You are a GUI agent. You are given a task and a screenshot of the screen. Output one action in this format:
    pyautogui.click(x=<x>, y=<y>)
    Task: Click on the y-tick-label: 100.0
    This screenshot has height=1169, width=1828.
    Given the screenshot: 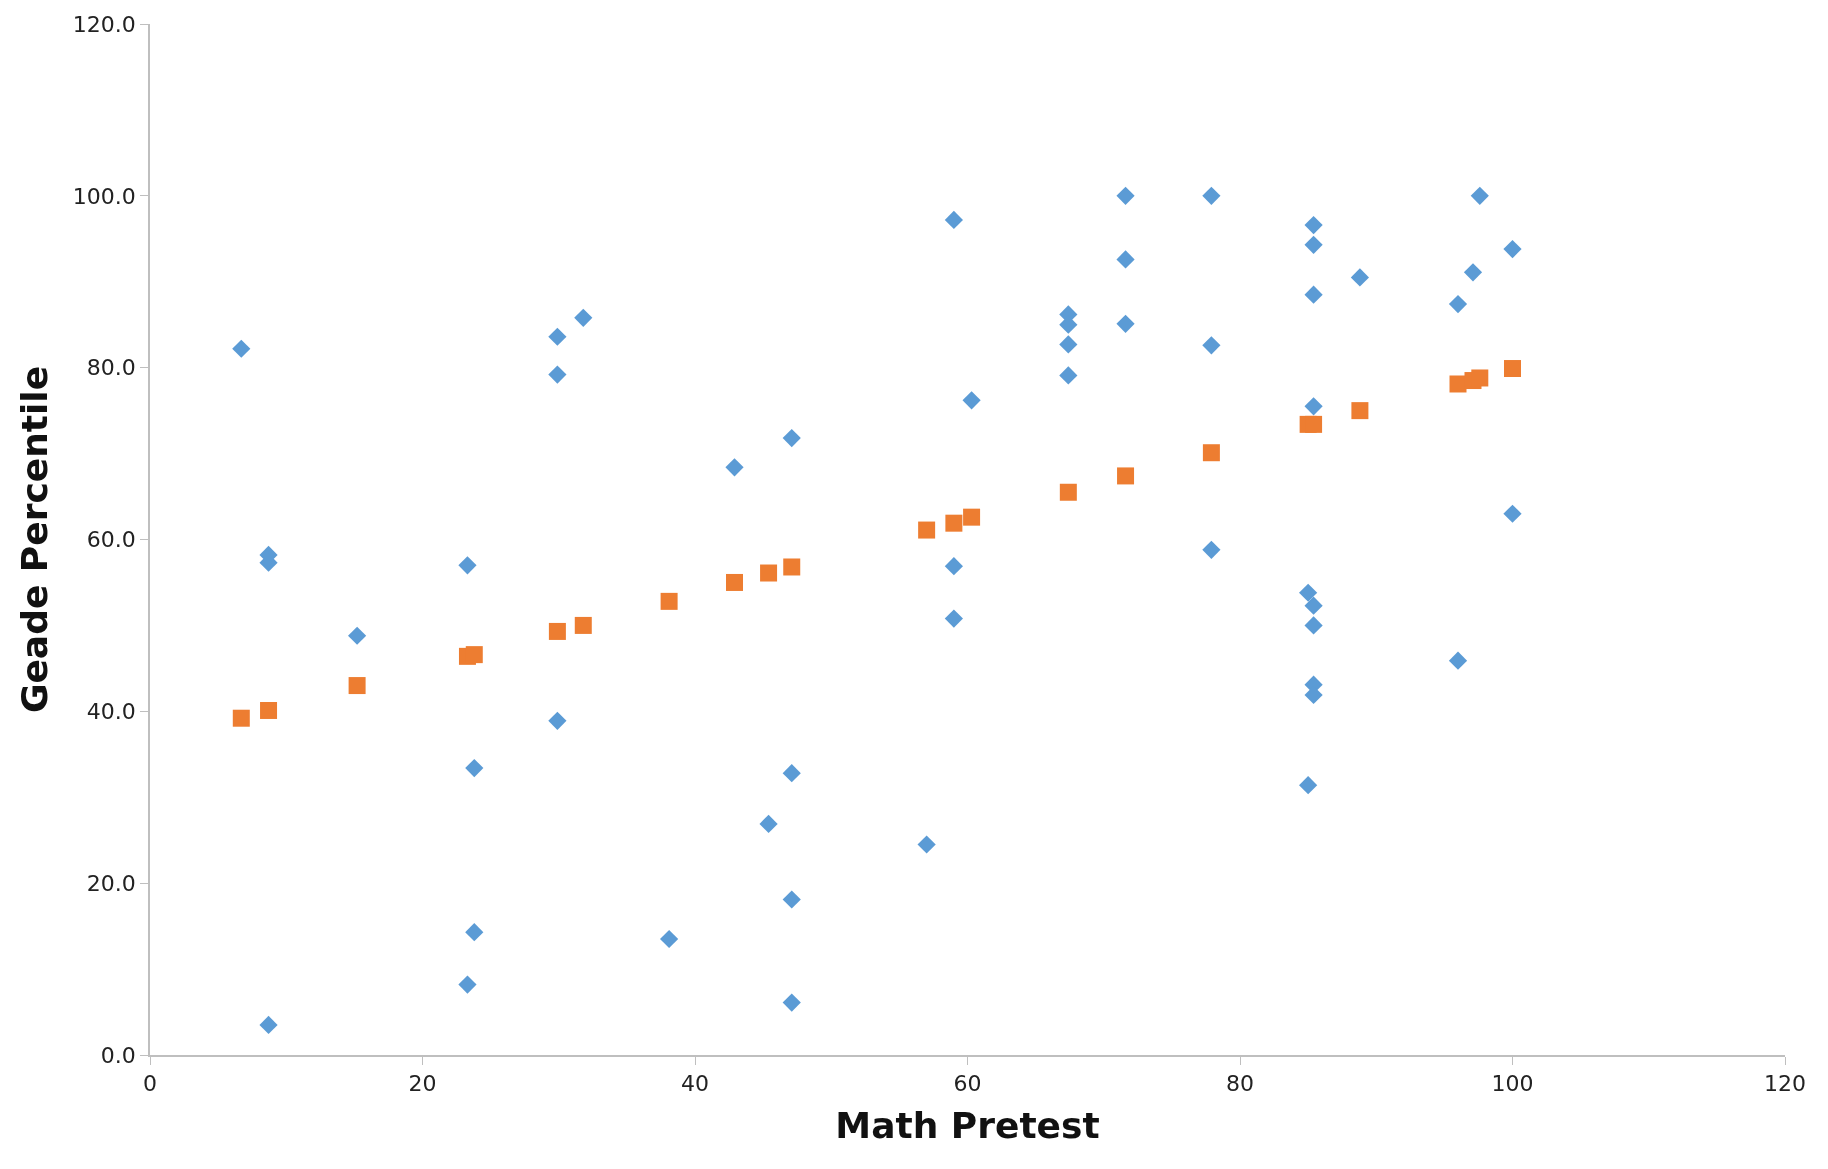 What is the action you would take?
    pyautogui.click(x=104, y=196)
    